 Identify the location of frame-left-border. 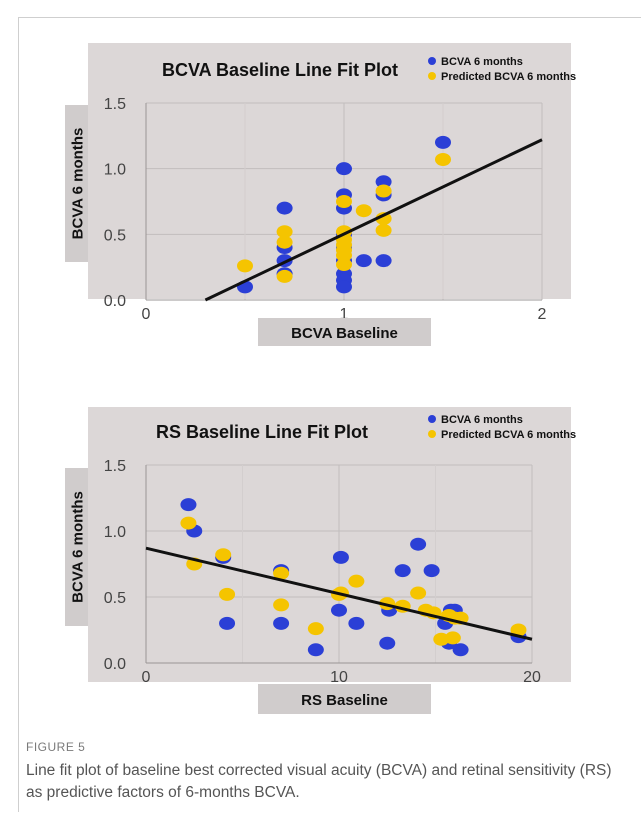
(18, 414).